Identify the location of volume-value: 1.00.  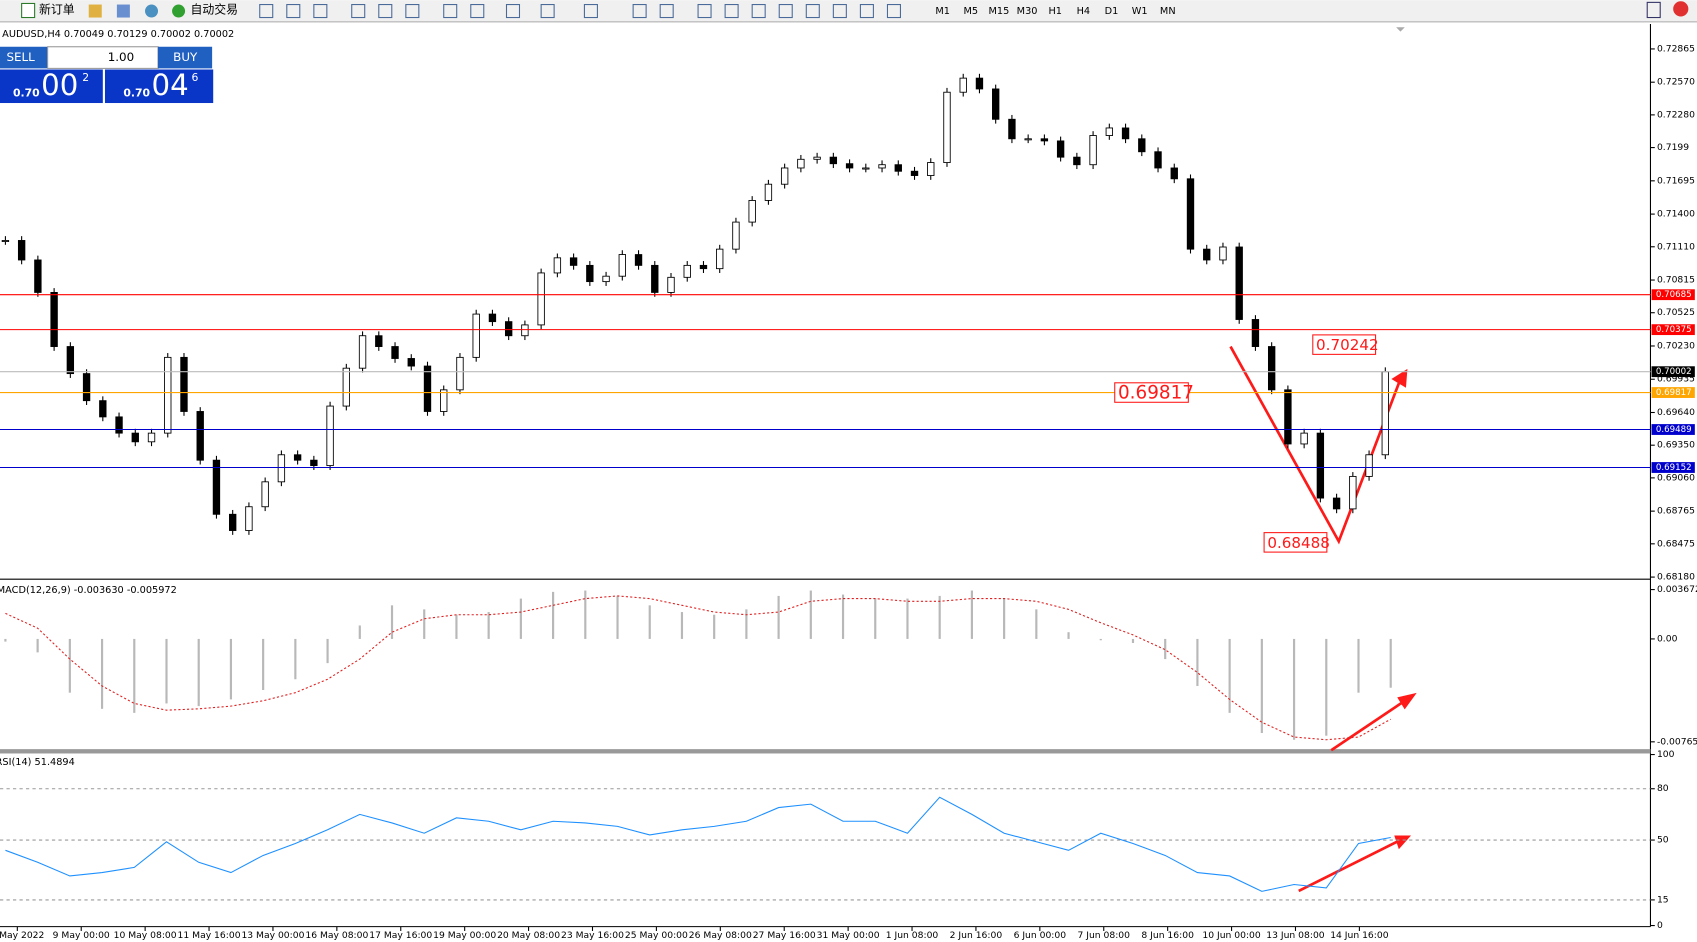
(121, 57).